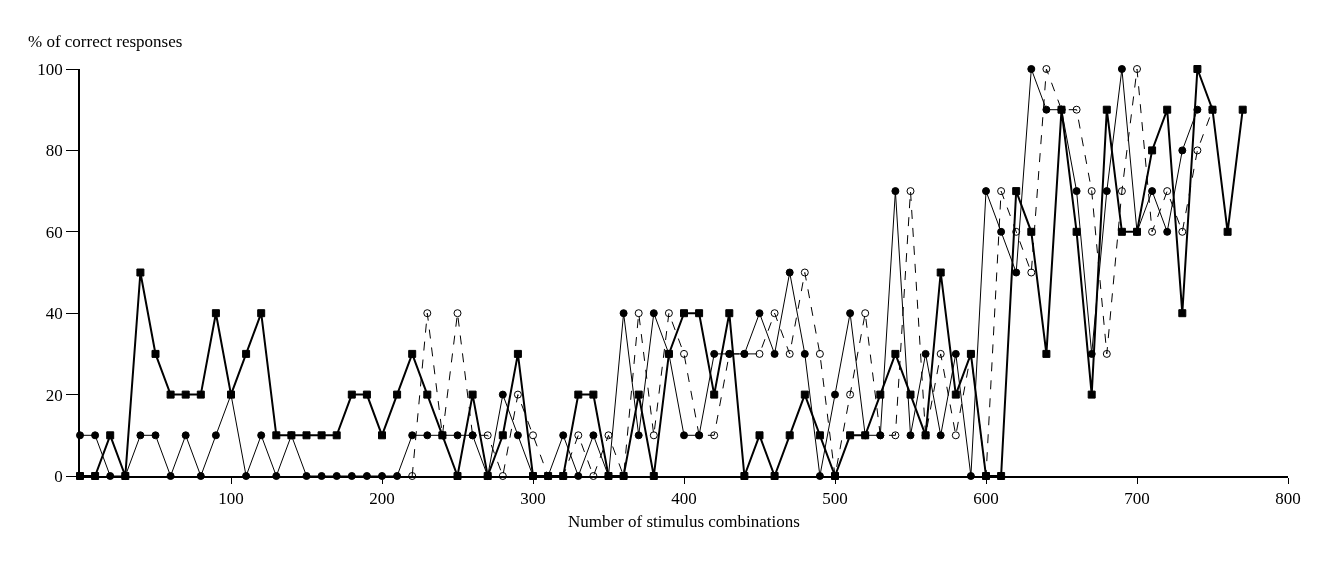 Image resolution: width=1321 pixels, height=563 pixels. What do you see at coordinates (684, 522) in the screenshot?
I see `x-axis-title: Number of stimulus combinations` at bounding box center [684, 522].